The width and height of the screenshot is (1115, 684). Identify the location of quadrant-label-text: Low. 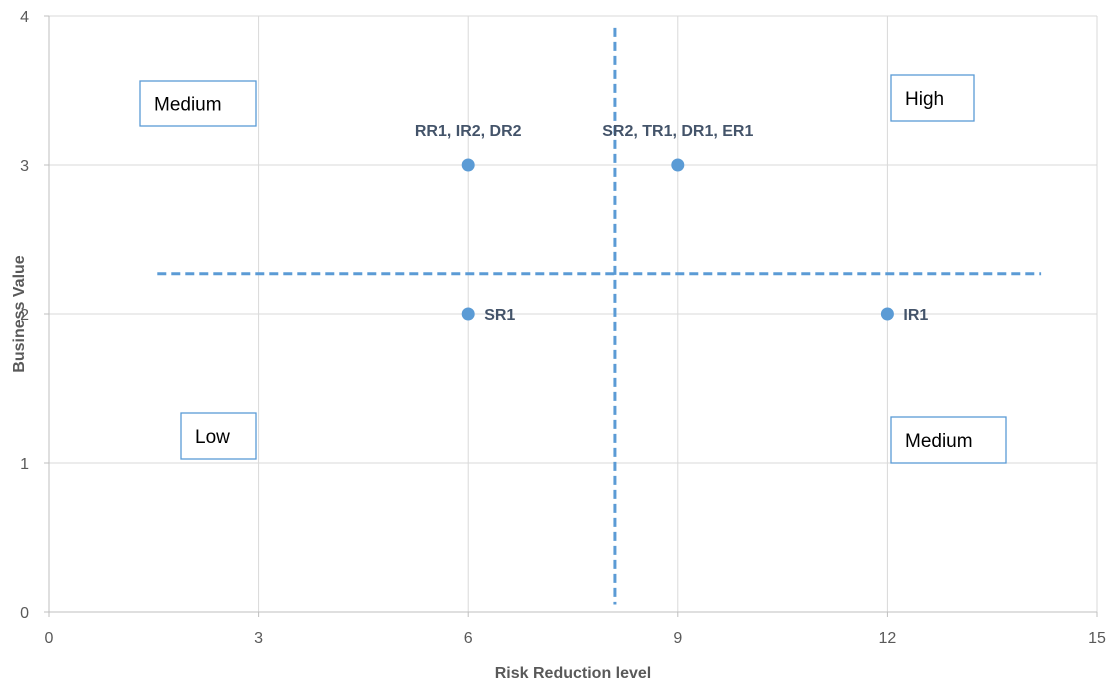
(212, 437).